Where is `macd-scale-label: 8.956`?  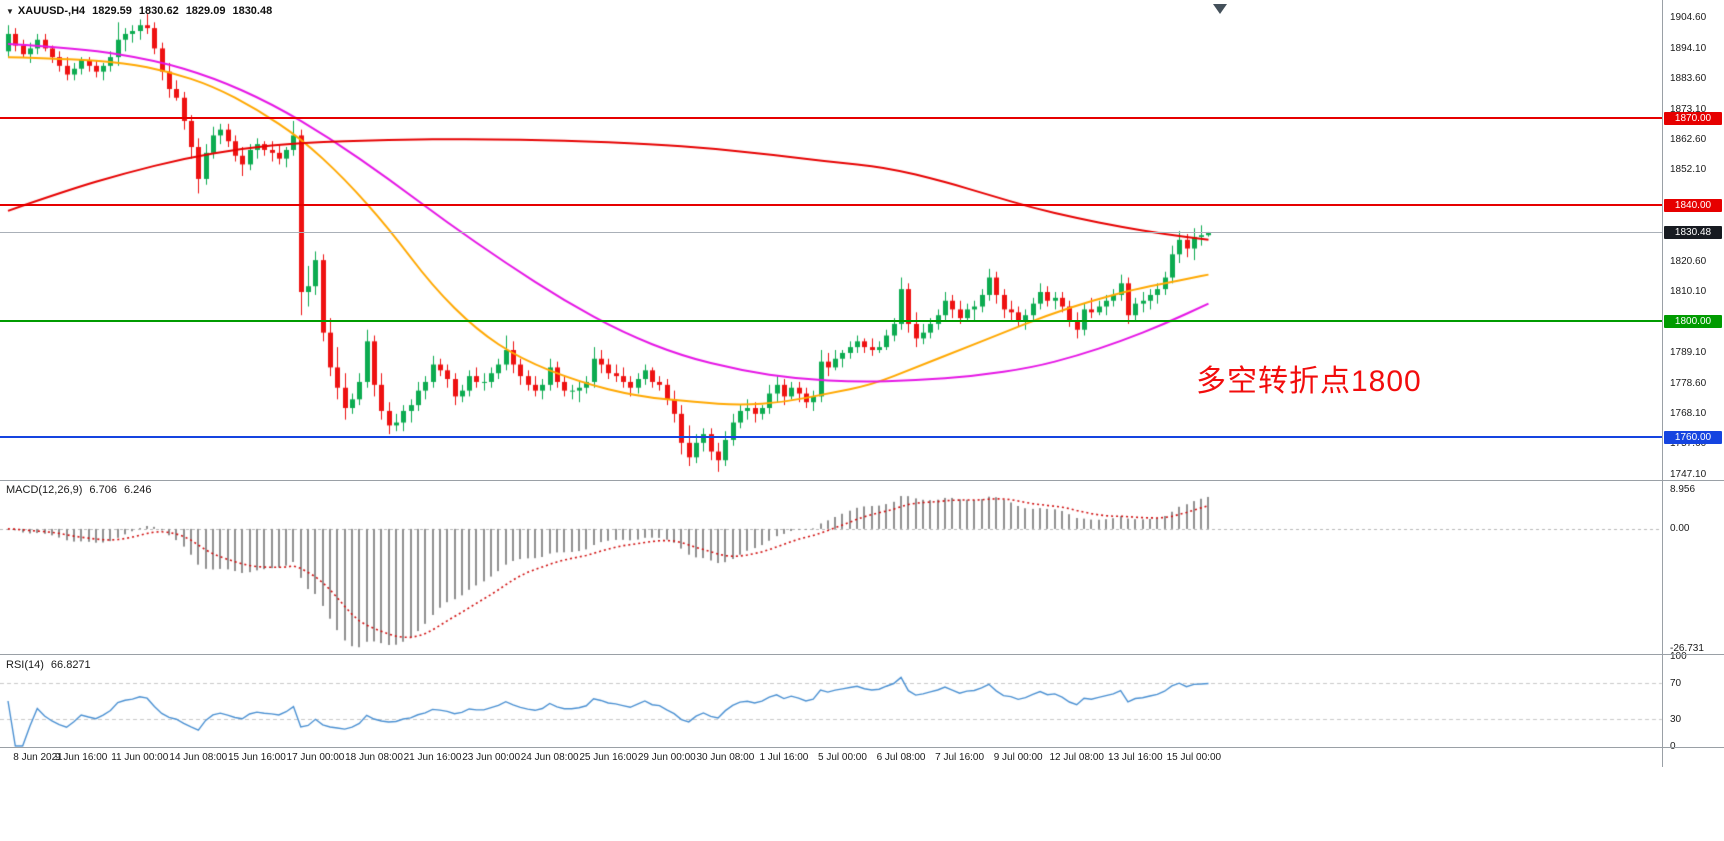 macd-scale-label: 8.956 is located at coordinates (1683, 489).